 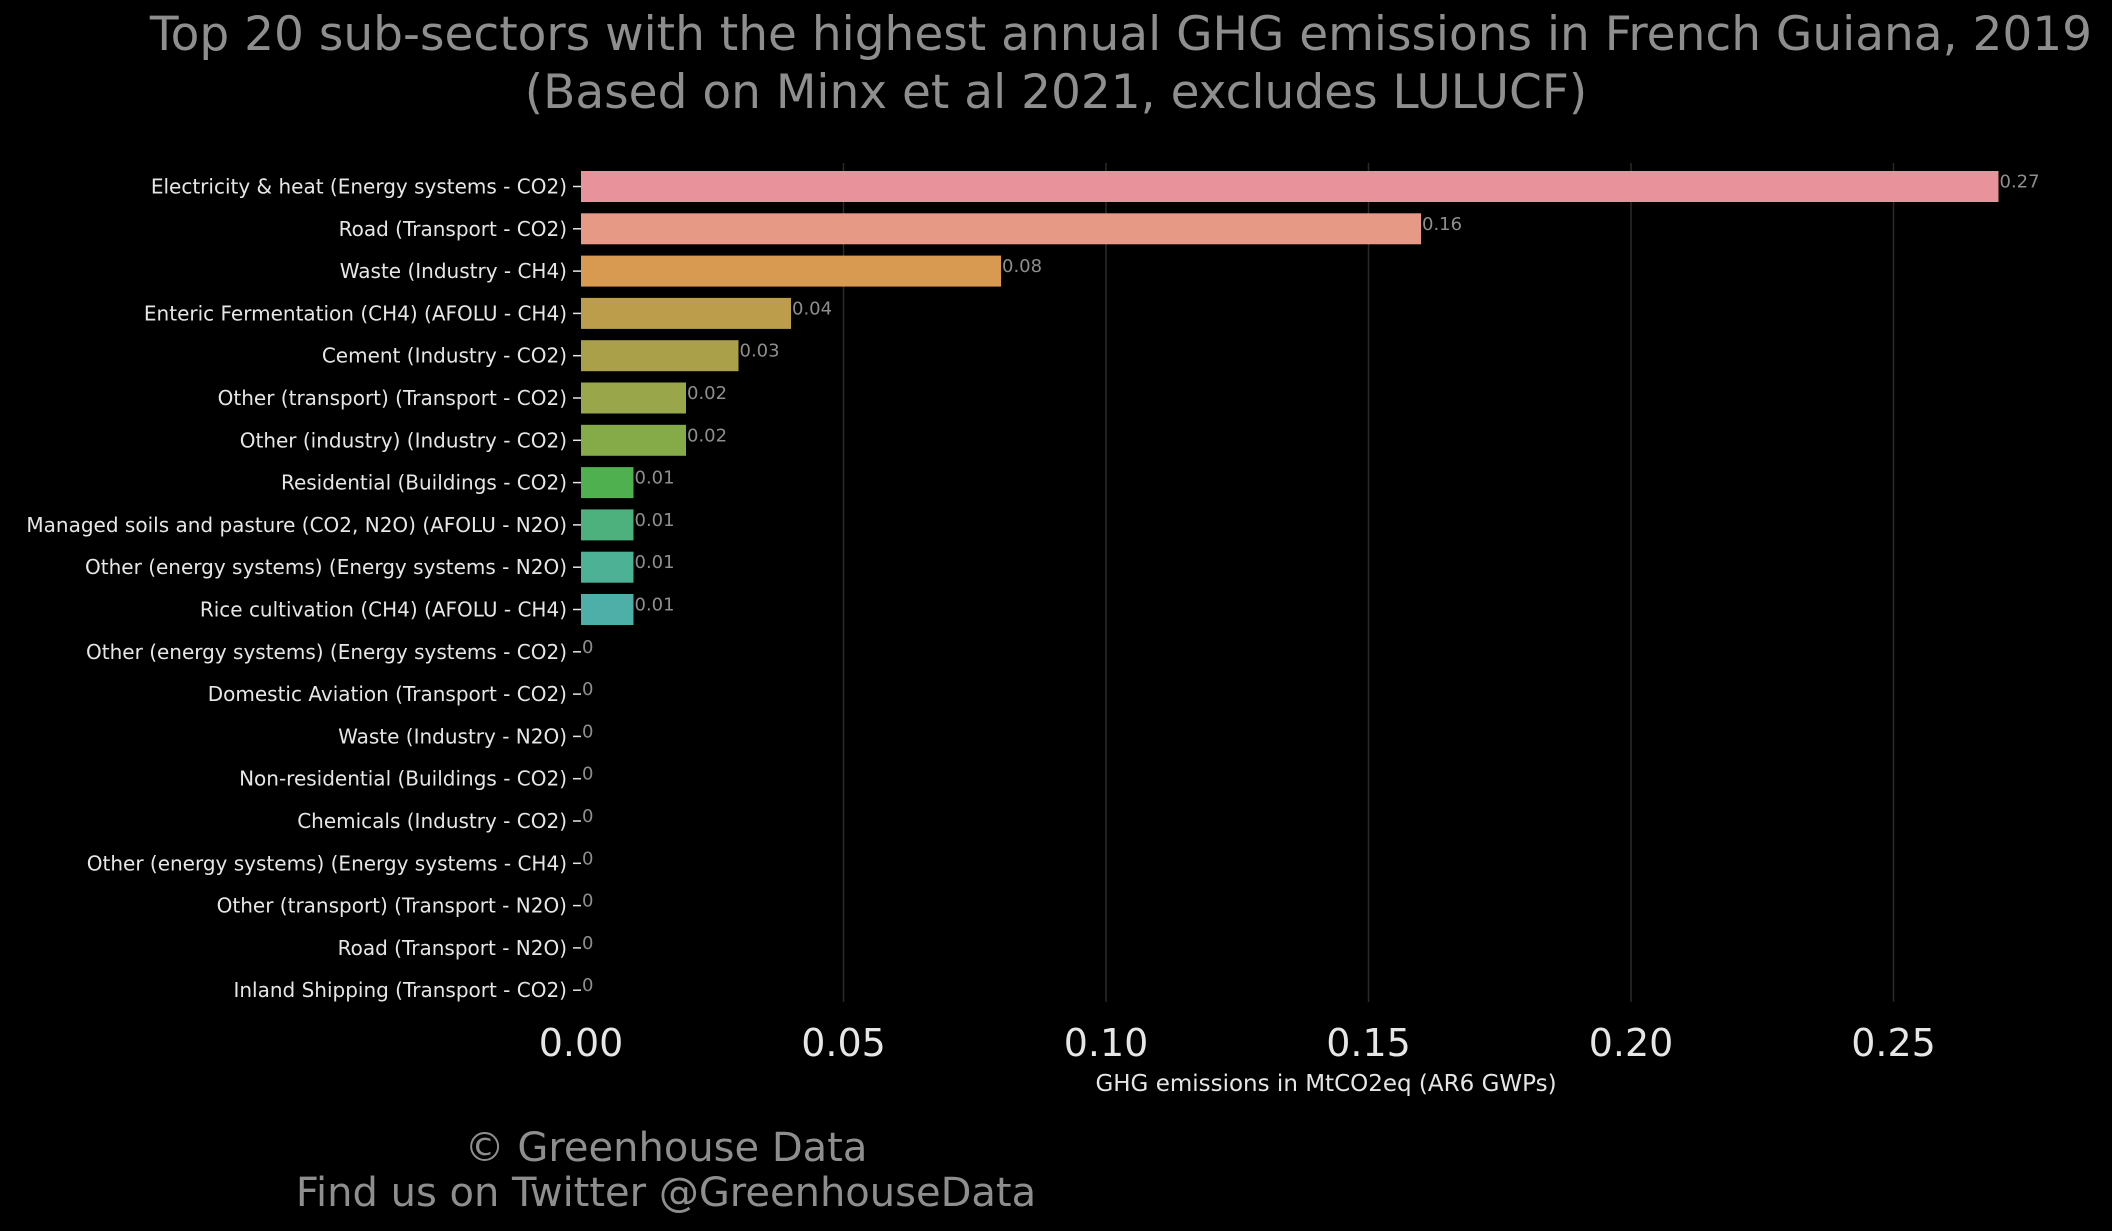 What do you see at coordinates (1325, 1084) in the screenshot?
I see `x-axis-title: GHG emissions in MtCO2eq (AR6 GWPs)` at bounding box center [1325, 1084].